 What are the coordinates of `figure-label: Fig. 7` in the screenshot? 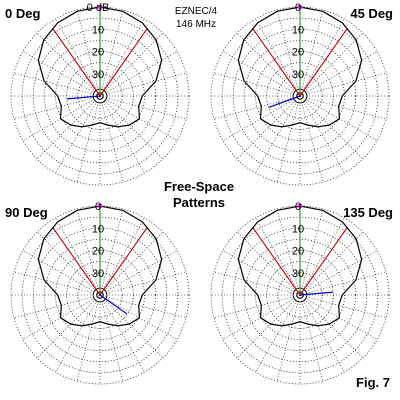 It's located at (373, 382).